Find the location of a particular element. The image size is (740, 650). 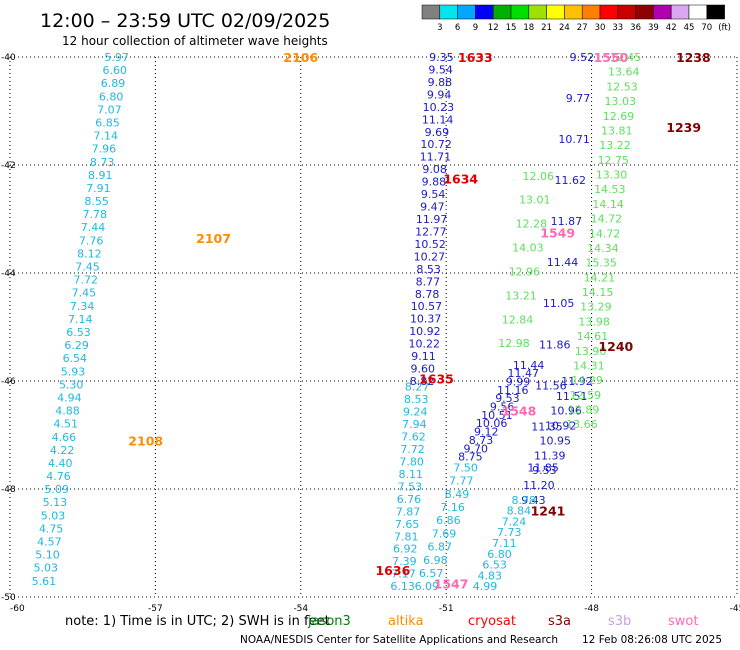

swh-value: 6.92 is located at coordinates (405, 549).